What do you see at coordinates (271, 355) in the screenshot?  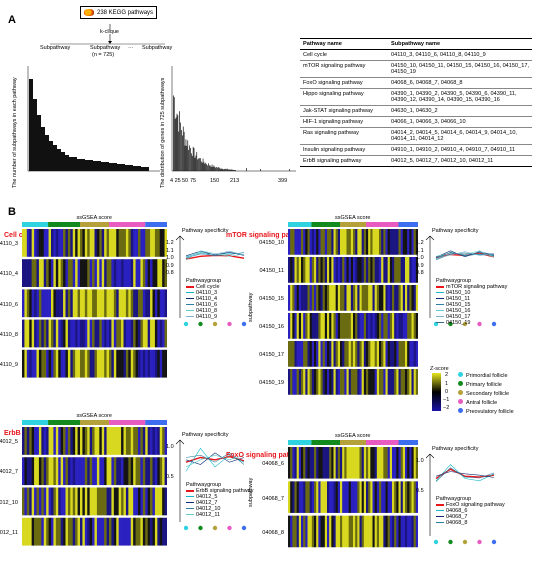 I see `subpathway-row-label: 04150_17` at bounding box center [271, 355].